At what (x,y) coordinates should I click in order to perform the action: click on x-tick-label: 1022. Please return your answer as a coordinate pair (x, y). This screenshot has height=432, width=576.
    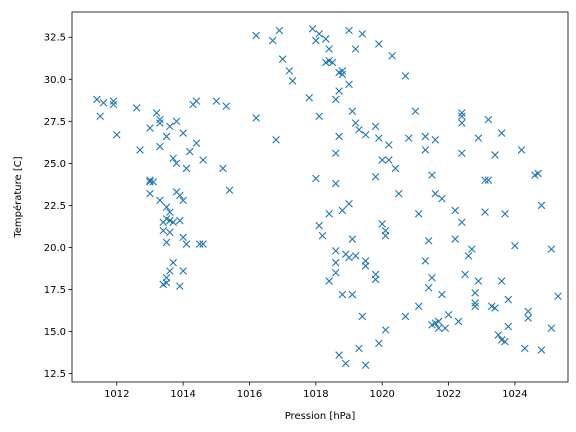
    Looking at the image, I should click on (448, 394).